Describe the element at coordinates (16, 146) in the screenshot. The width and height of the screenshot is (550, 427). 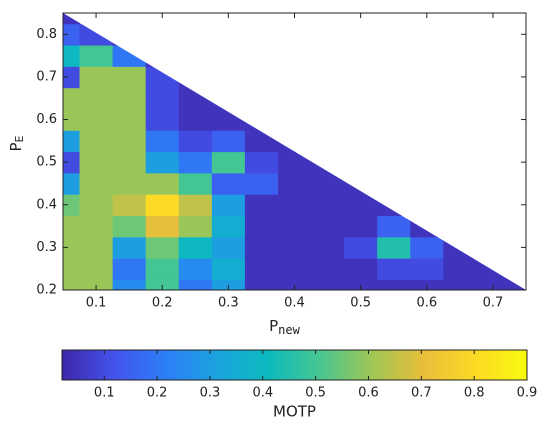
I see `y-label-main: P` at that location.